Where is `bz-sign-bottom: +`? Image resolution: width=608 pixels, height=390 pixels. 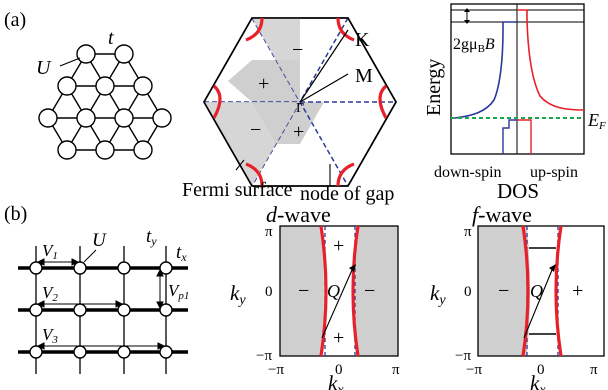
bz-sign-bottom: + is located at coordinates (298, 132).